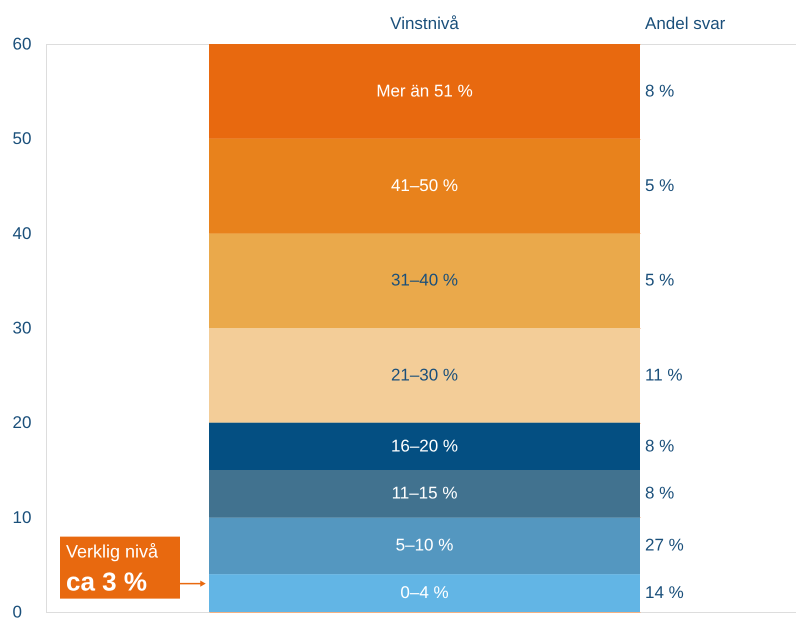 Image resolution: width=796 pixels, height=631 pixels. I want to click on y-tick-label: 30, so click(22, 328).